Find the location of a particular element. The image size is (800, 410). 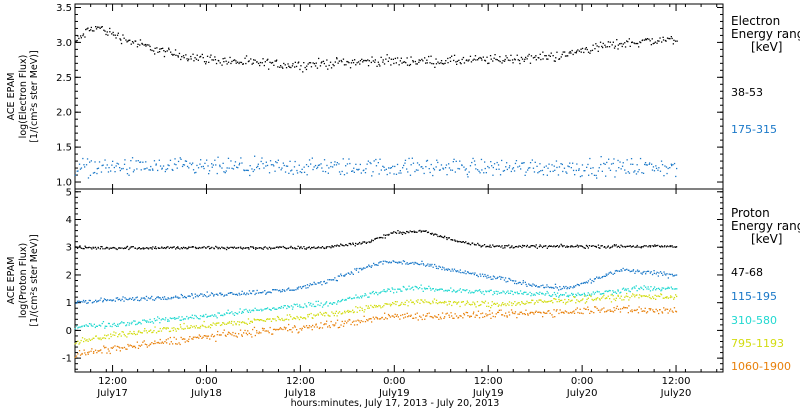

legend-entry: 115-195 is located at coordinates (754, 296).